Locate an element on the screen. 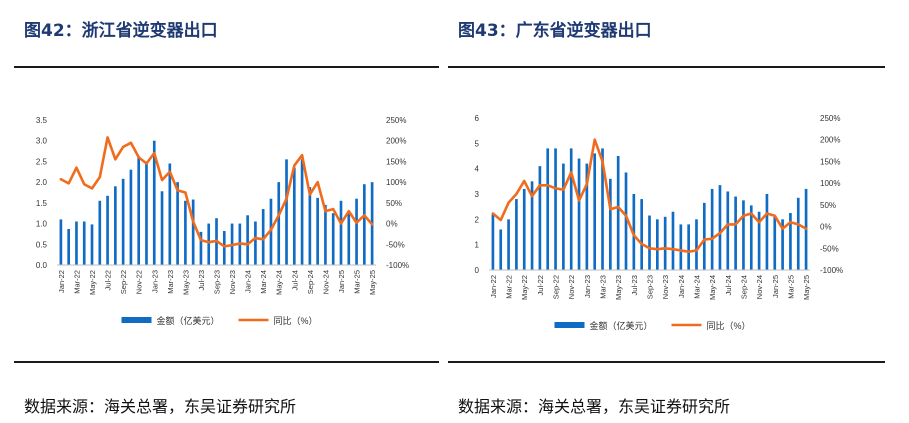  left-axis-tick-label: 1.5 is located at coordinates (42, 203).